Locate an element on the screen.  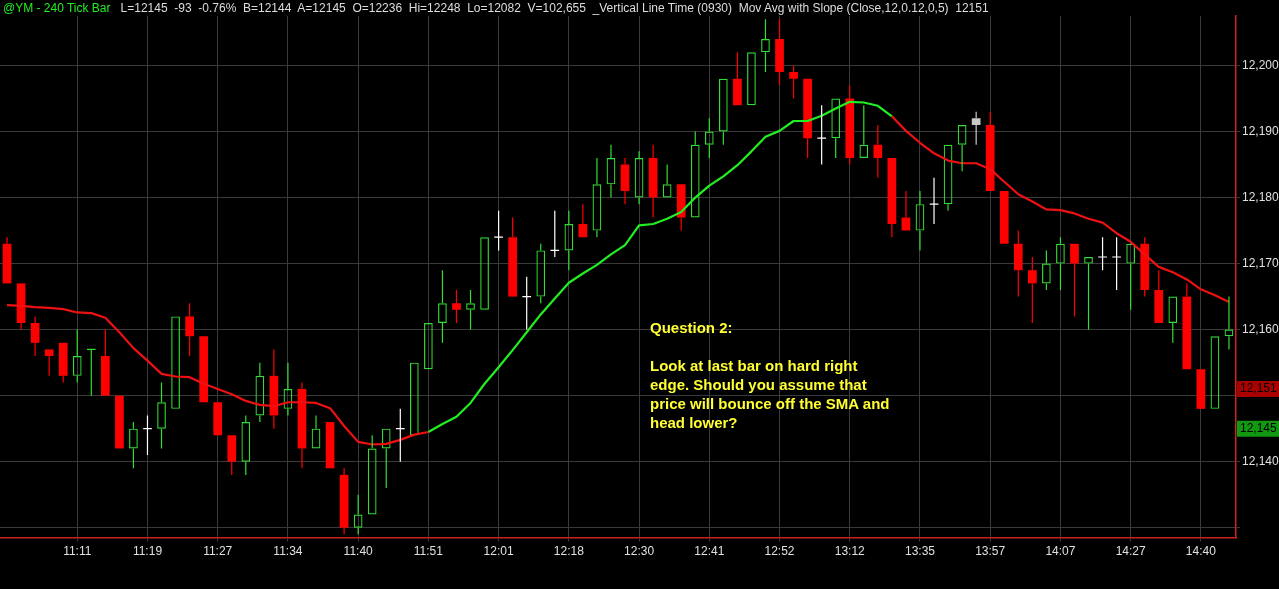
text: Question 2: Look at last bar on hard right edge. Should you assume that price will bounce off the SMA and head lower? is located at coordinates (770, 375).